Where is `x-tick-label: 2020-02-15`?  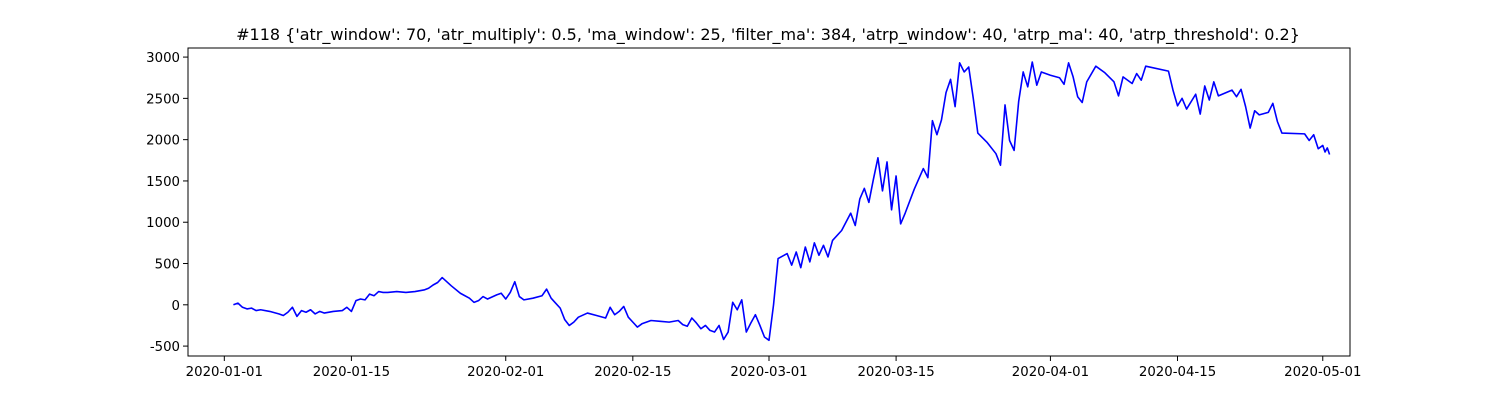 x-tick-label: 2020-02-15 is located at coordinates (632, 372).